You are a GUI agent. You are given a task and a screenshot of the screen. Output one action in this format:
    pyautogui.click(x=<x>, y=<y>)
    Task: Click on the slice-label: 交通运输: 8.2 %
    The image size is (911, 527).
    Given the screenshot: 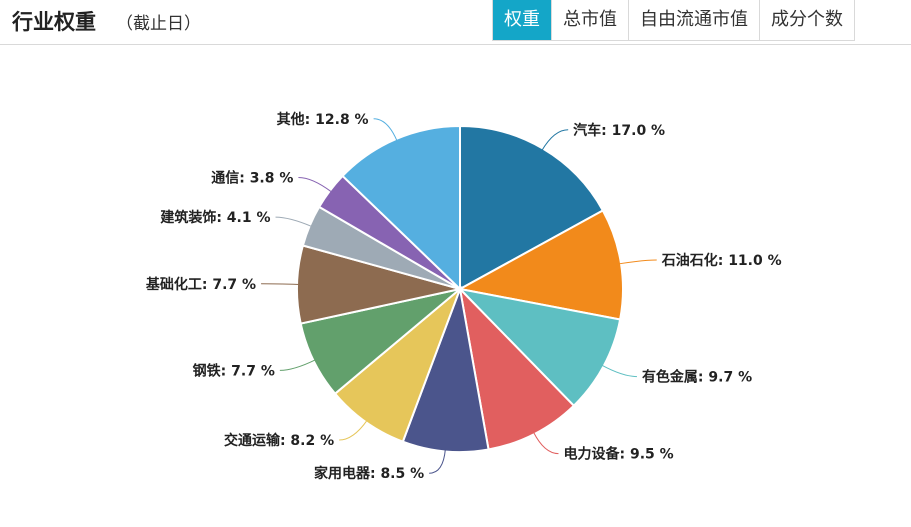 What is the action you would take?
    pyautogui.click(x=279, y=440)
    